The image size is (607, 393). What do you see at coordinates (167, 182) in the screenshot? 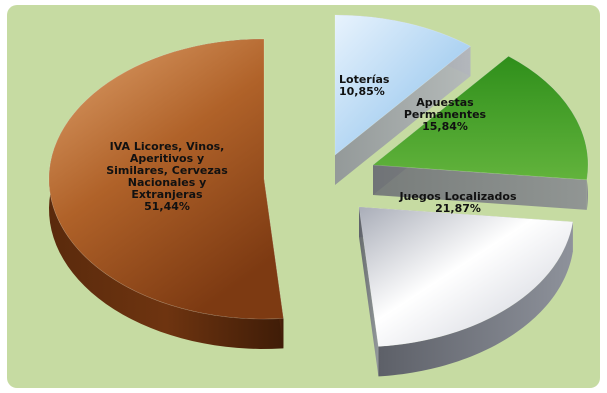
I see `slice-iva-licores-label-line: Nacionales y` at bounding box center [167, 182].